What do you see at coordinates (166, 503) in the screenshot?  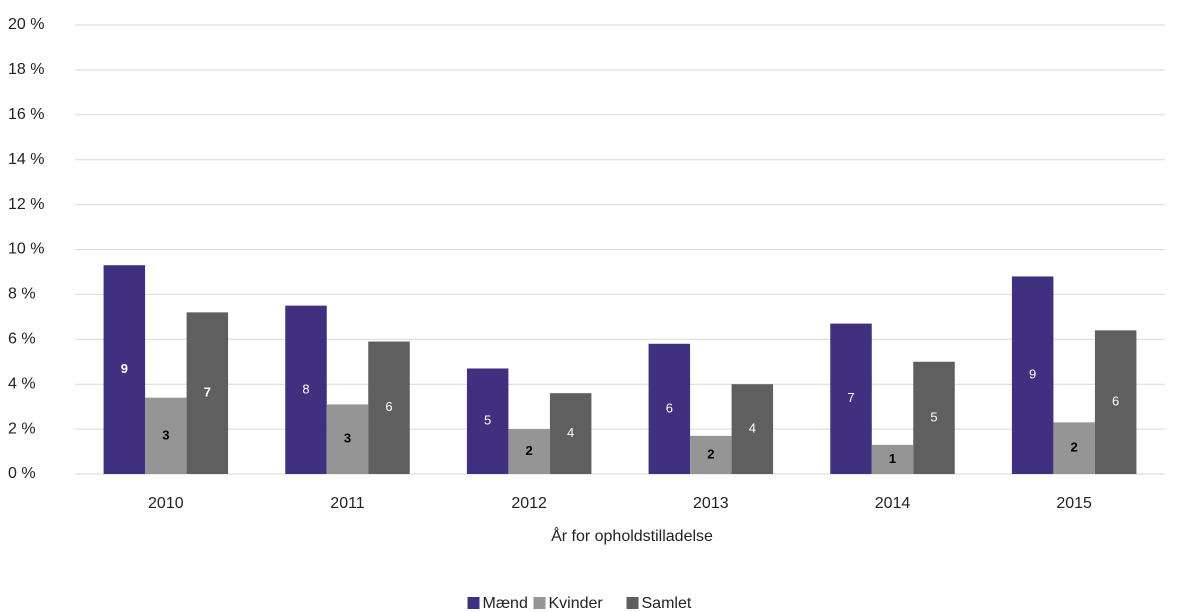 I see `x-tick-label: 2010` at bounding box center [166, 503].